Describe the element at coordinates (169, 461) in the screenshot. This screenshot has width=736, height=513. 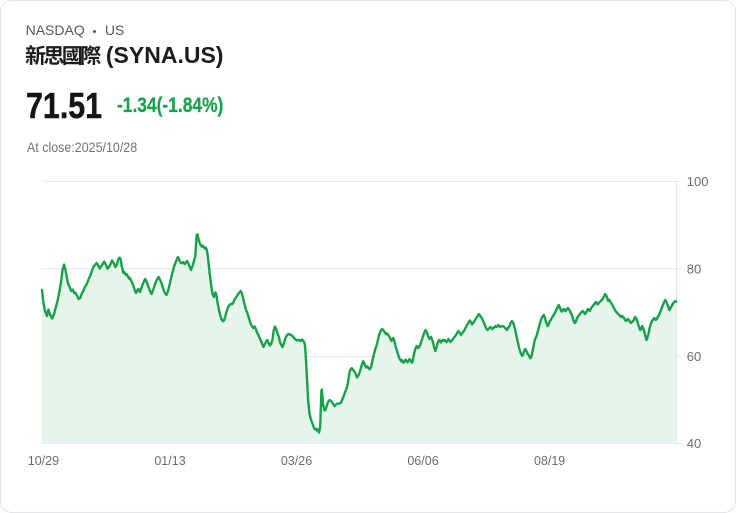
I see `svg-text: 01/13` at that location.